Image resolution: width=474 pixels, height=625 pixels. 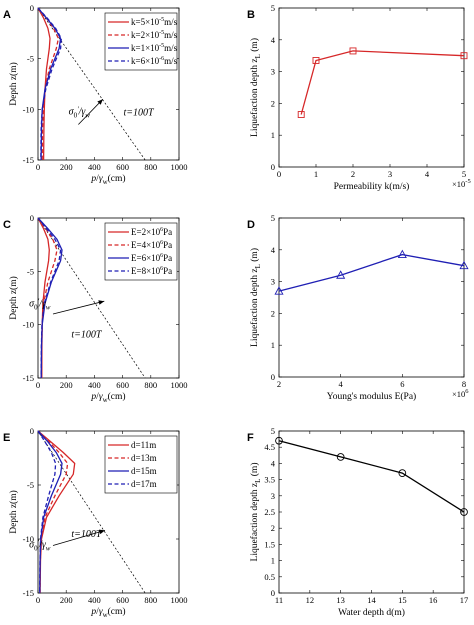 What do you see at coordinates (341, 384) in the screenshot?
I see `x-tick-label: 4` at bounding box center [341, 384].